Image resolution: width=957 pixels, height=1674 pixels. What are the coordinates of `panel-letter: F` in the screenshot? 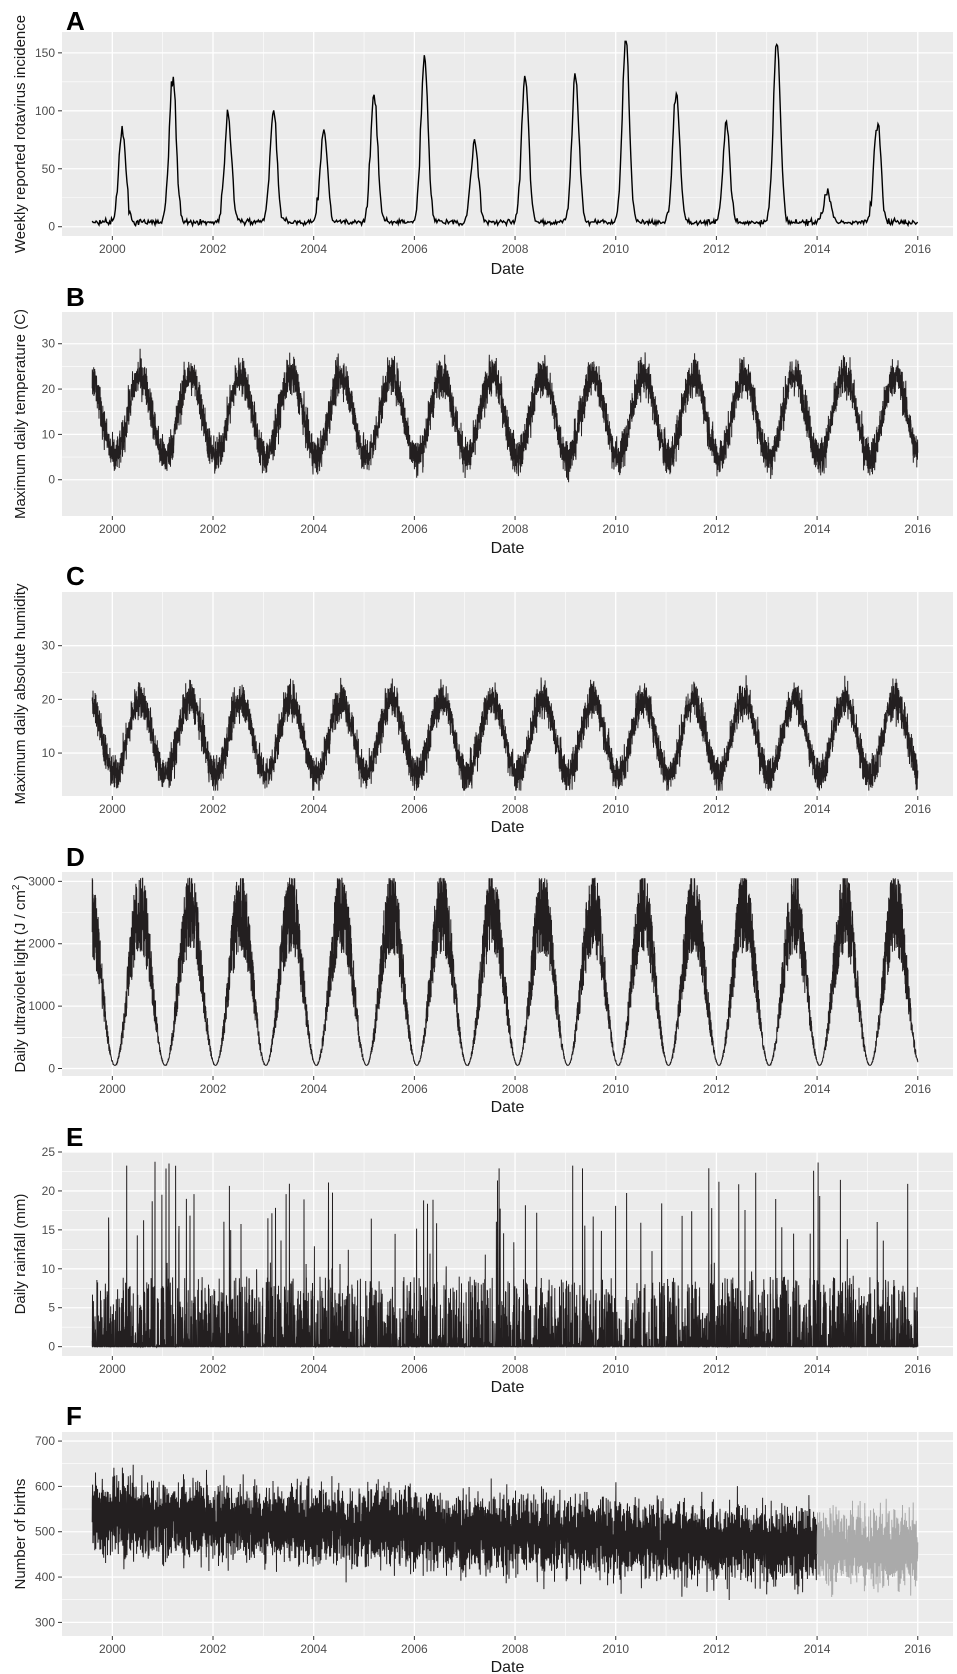 It's located at (74, 1416).